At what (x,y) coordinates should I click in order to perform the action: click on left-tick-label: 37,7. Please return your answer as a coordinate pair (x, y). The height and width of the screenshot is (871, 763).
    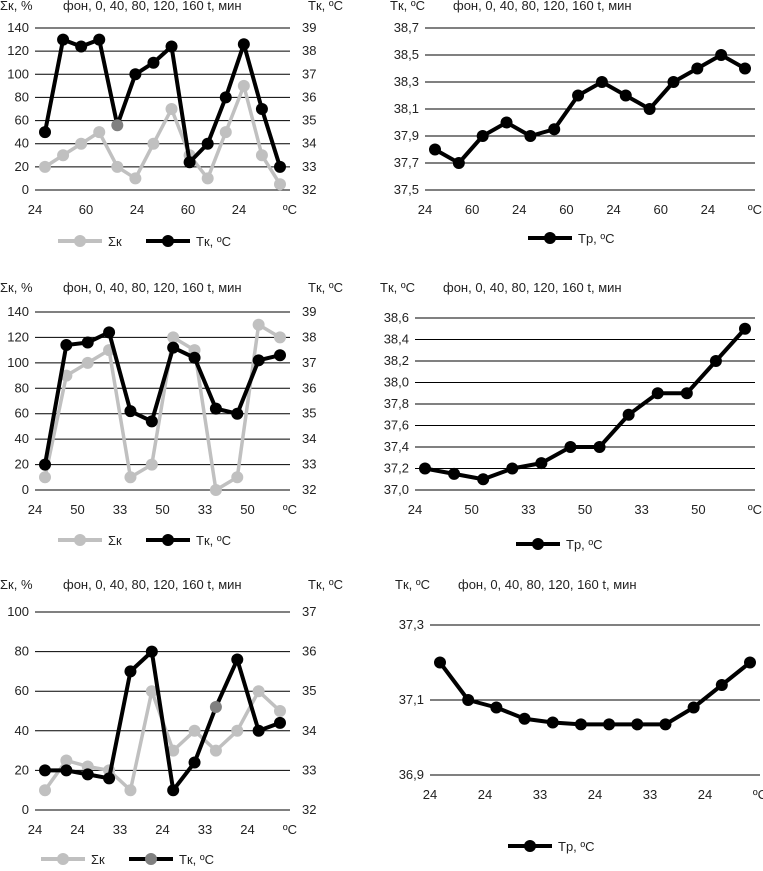
    Looking at the image, I should click on (406, 162).